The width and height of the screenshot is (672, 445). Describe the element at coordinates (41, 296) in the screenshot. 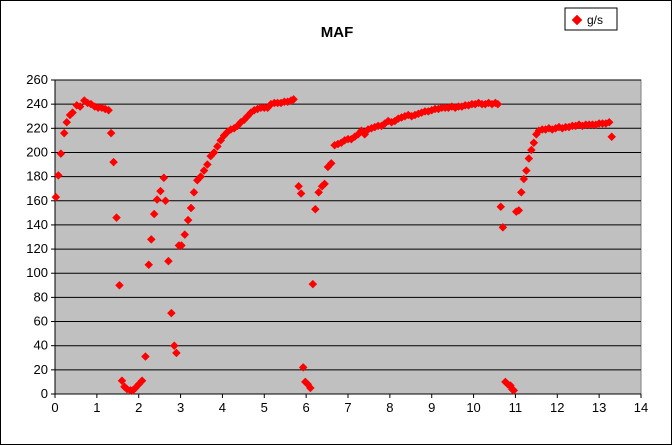

I see `y-tick-label-80: 80` at that location.